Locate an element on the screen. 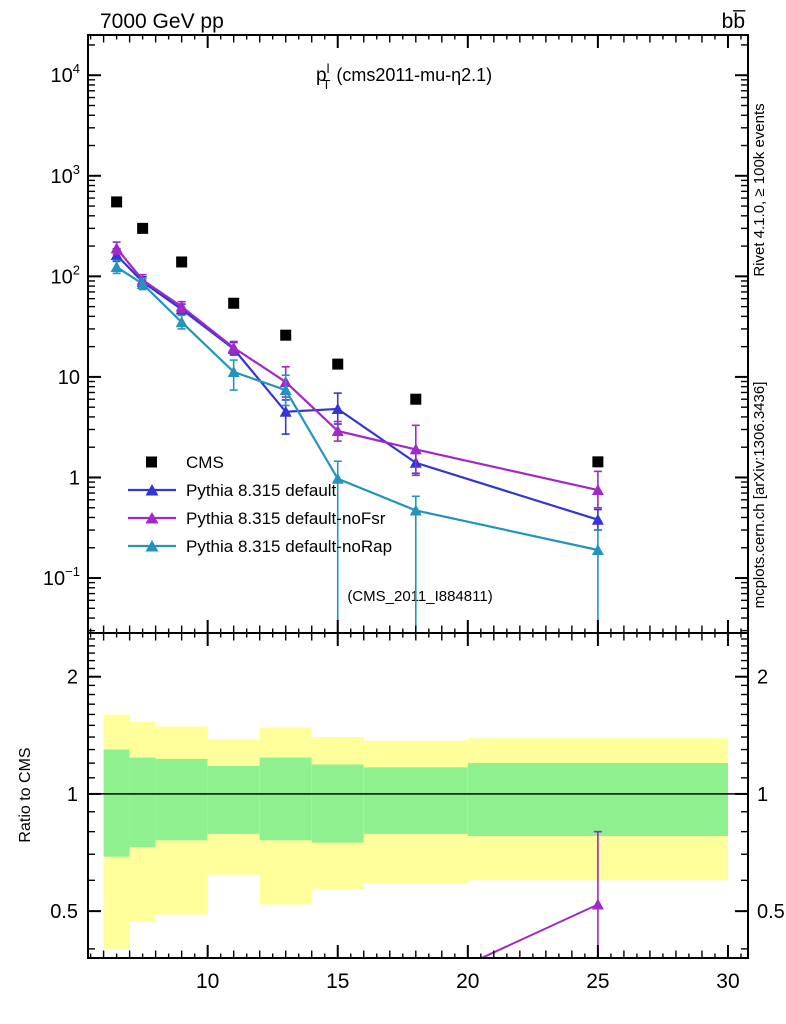 The width and height of the screenshot is (786, 1024). ratio-axis-title: Ratio to CMS is located at coordinates (25, 794).